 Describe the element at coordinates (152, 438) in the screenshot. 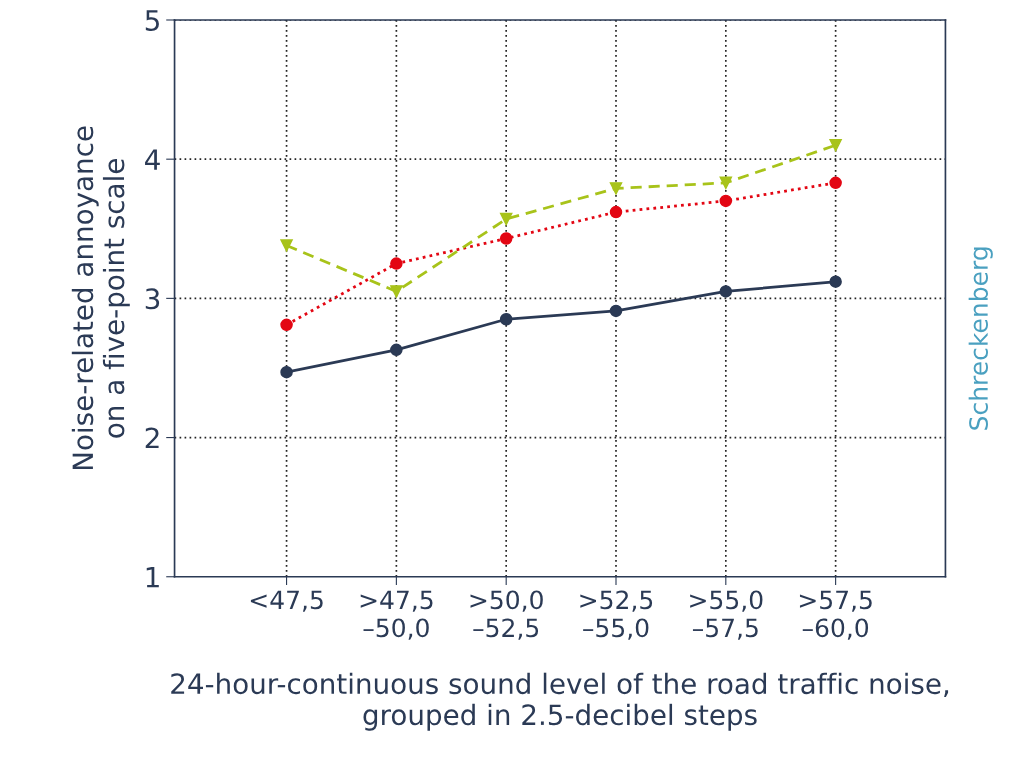

I see `y-tick-label: 2` at that location.